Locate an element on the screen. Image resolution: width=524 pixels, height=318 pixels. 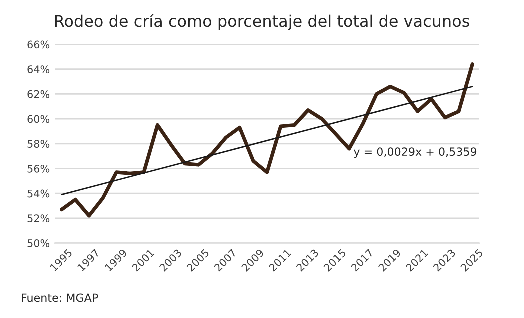
y-tick-label: 64% is located at coordinates (39, 70).